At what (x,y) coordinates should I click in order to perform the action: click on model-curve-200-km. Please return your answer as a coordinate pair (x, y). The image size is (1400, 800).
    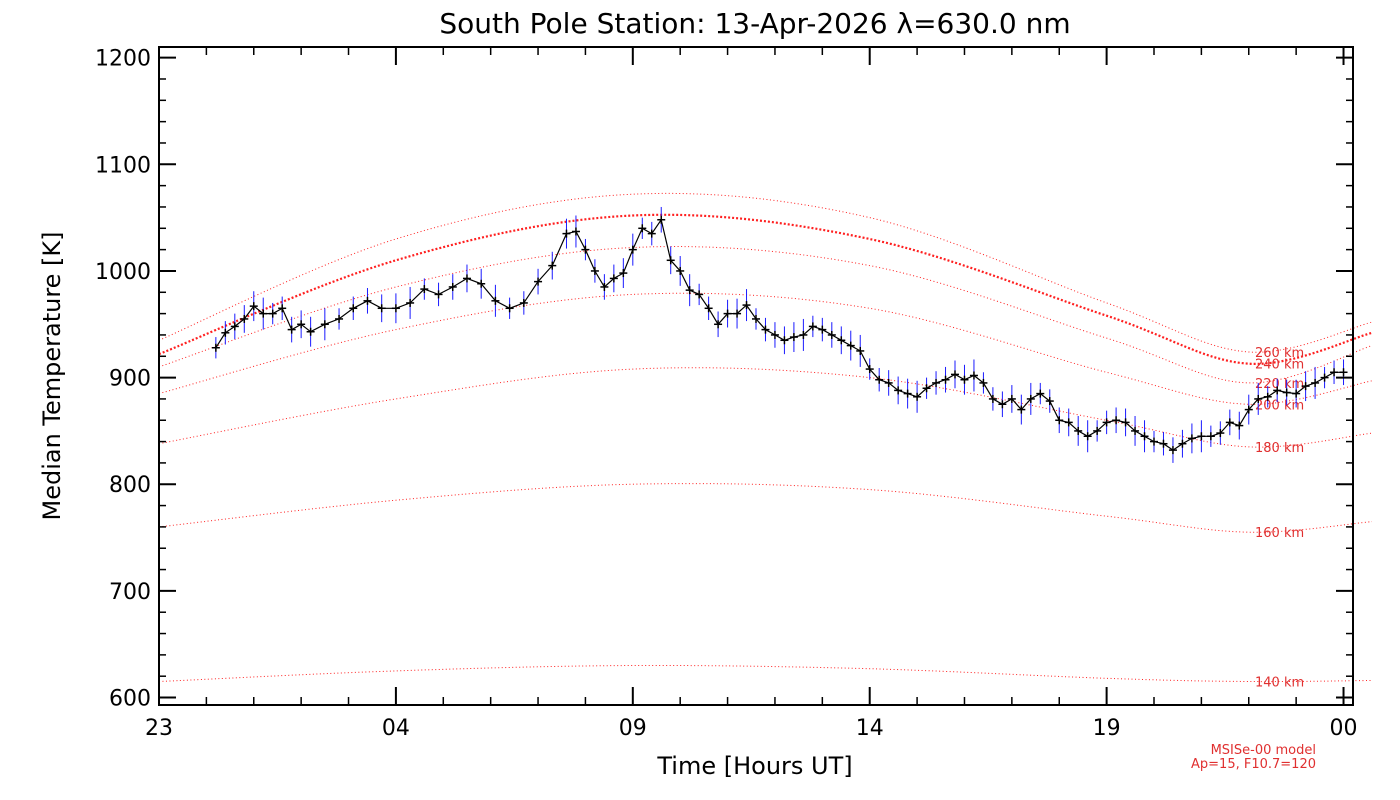
    Looking at the image, I should click on (765, 348).